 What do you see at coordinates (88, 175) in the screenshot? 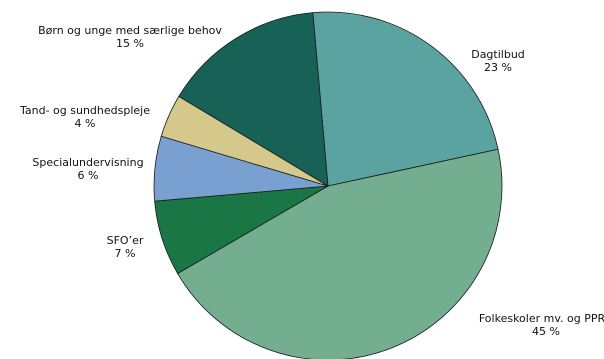
I see `slice-label-value: 6 %` at bounding box center [88, 175].